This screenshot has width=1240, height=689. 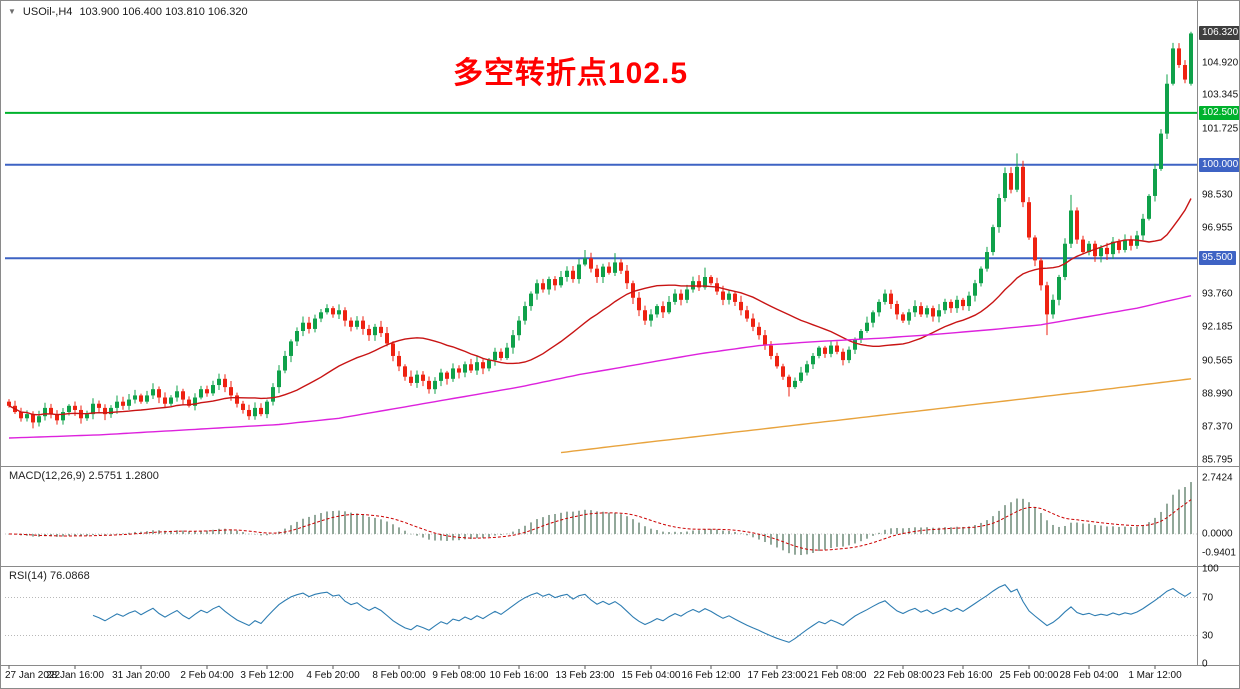 What do you see at coordinates (12, 11) in the screenshot?
I see `symbol-dropdown-icon: ▼` at bounding box center [12, 11].